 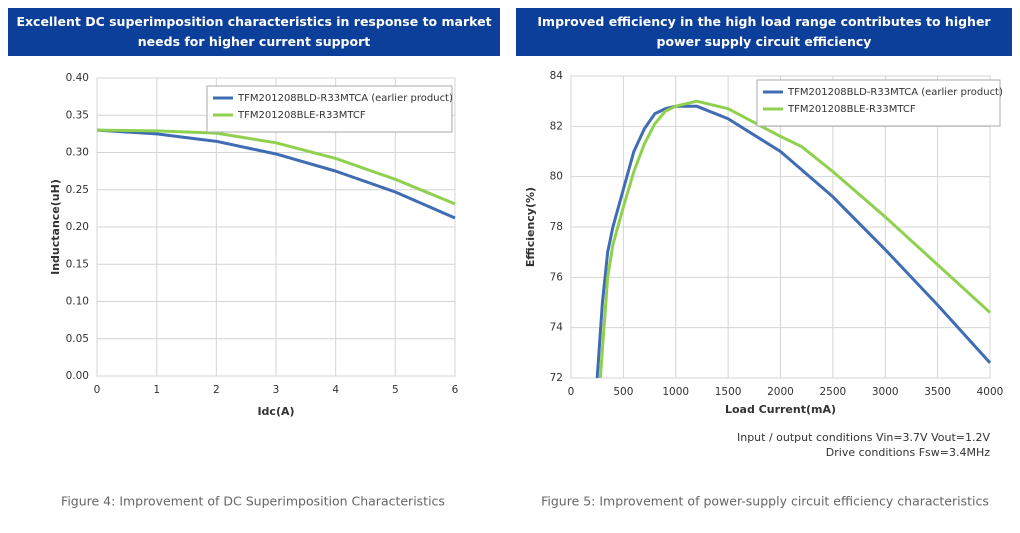 I want to click on y-tick-label: 72, so click(x=556, y=378).